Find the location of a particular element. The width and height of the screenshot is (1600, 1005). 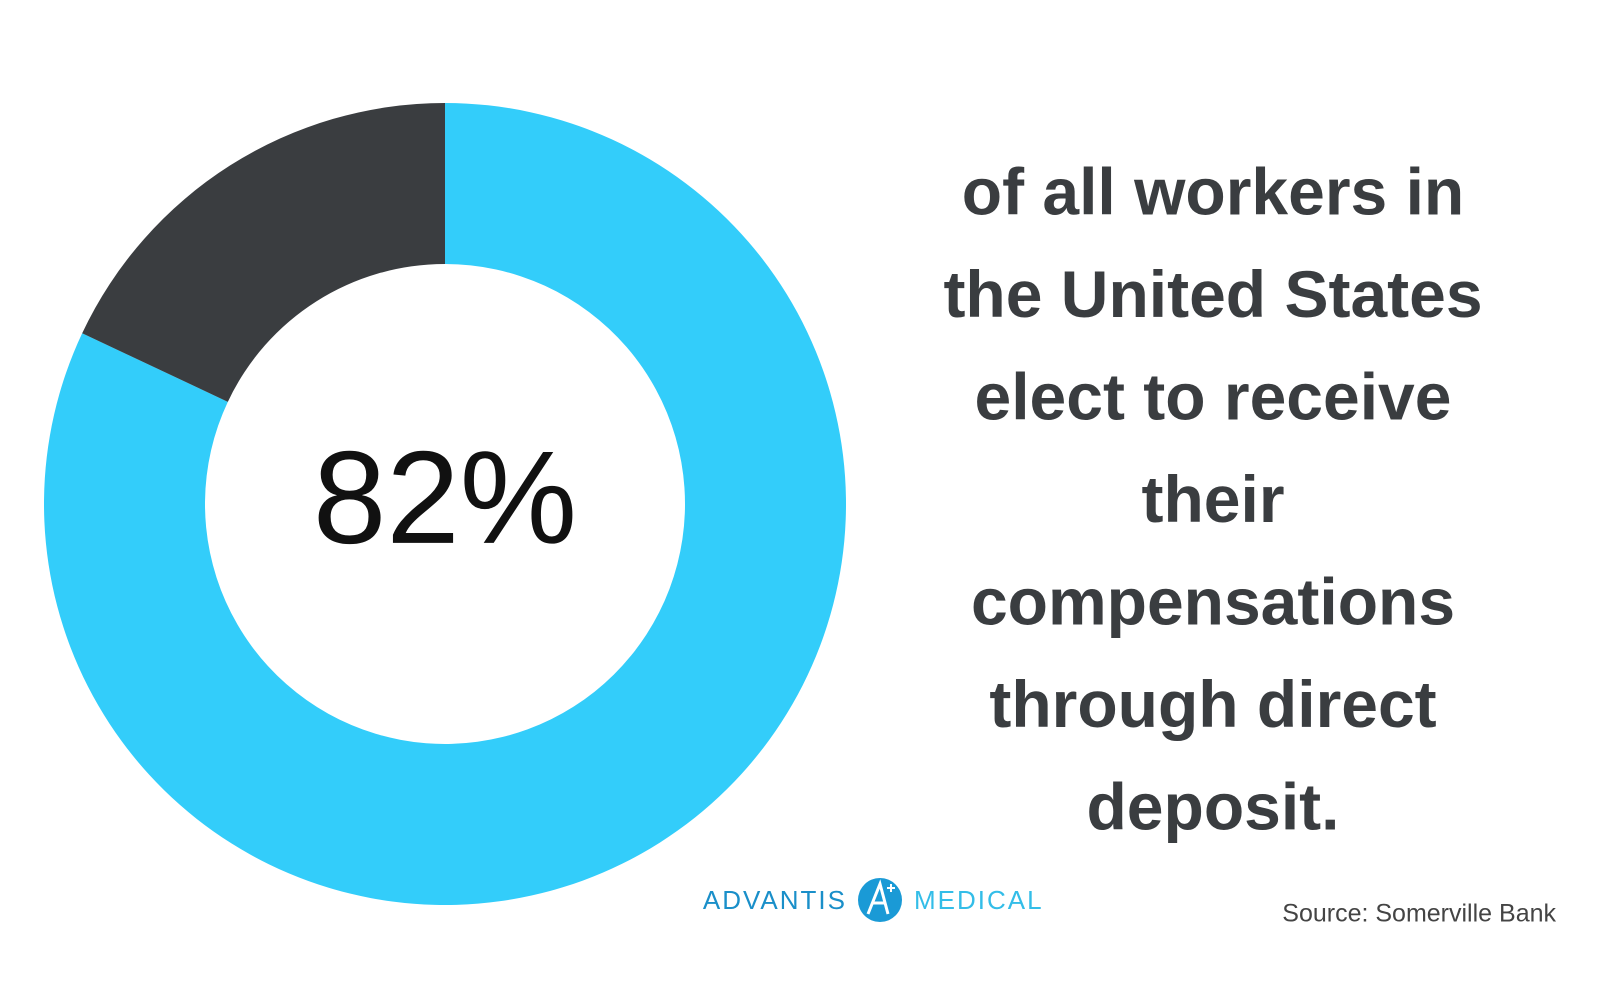

logo-left: ADVANTIS is located at coordinates (775, 900).